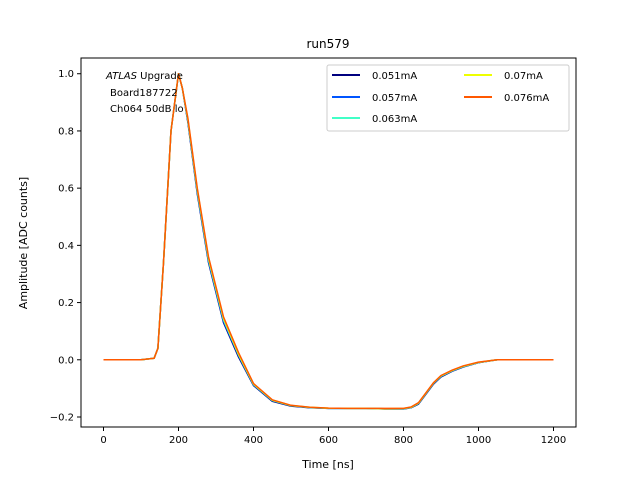 This screenshot has height=480, width=640. Describe the element at coordinates (328, 440) in the screenshot. I see `x-tick-label: 600` at that location.